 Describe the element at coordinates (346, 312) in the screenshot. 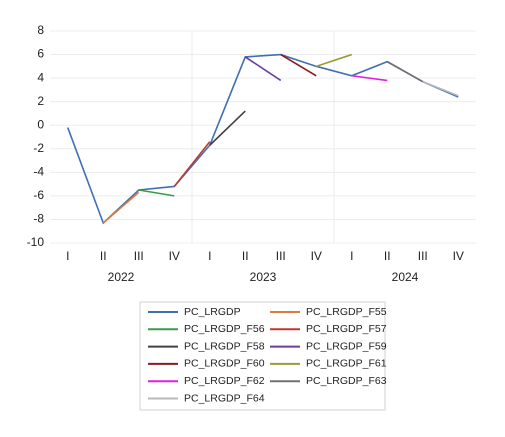

I see `legend-label: PC_LRGDP_F55` at that location.